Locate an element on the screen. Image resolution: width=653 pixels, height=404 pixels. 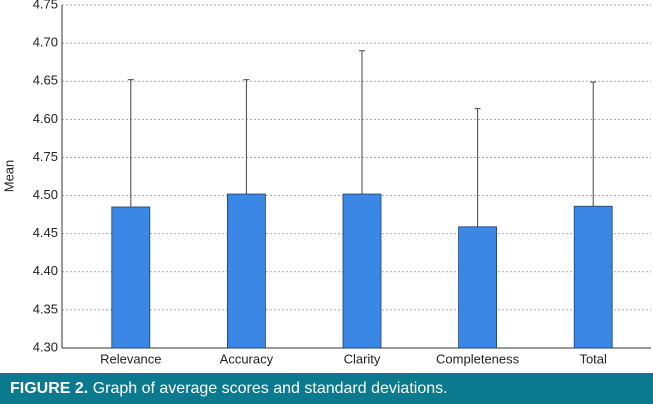
y-tick-label: 4.35 is located at coordinates (45, 308).